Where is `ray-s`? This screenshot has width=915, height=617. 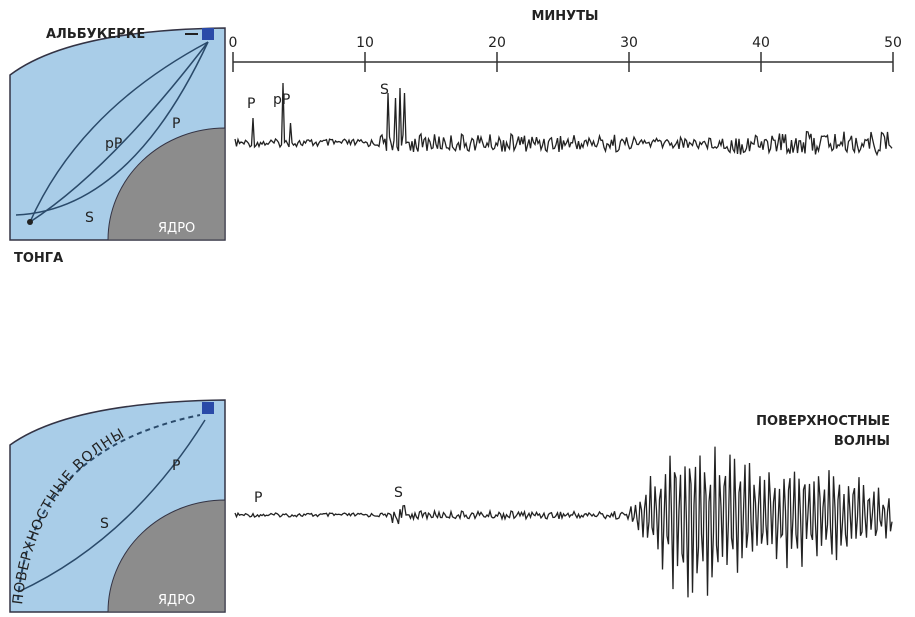 ray-s is located at coordinates (112, 128).